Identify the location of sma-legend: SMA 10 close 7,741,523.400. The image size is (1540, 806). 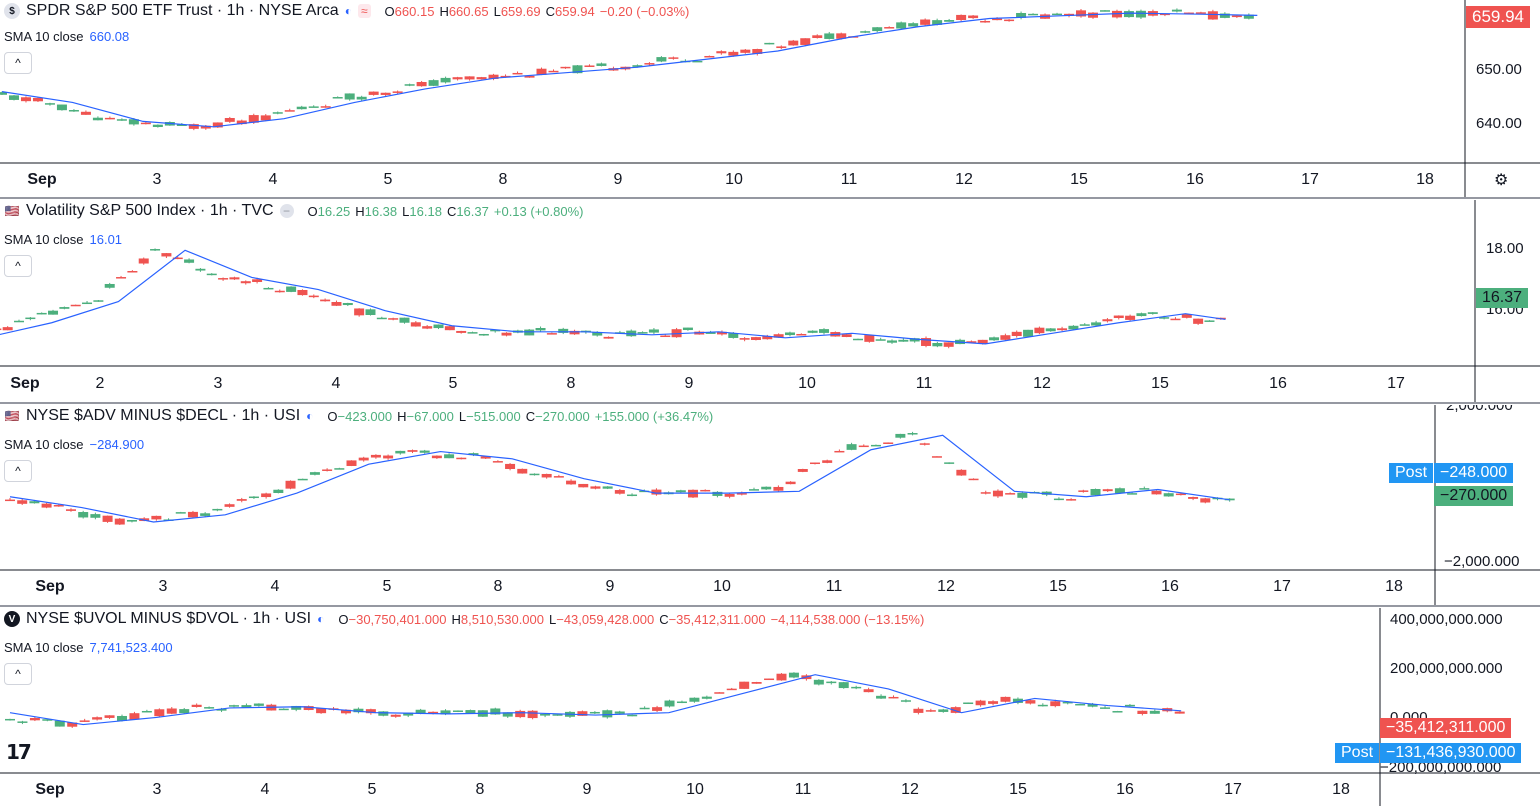
(88, 647).